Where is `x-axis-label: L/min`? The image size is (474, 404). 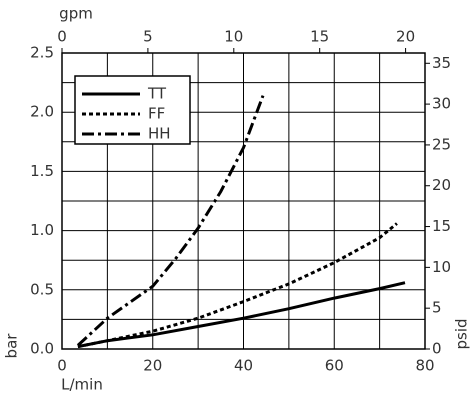 x-axis-label: L/min is located at coordinates (82, 385).